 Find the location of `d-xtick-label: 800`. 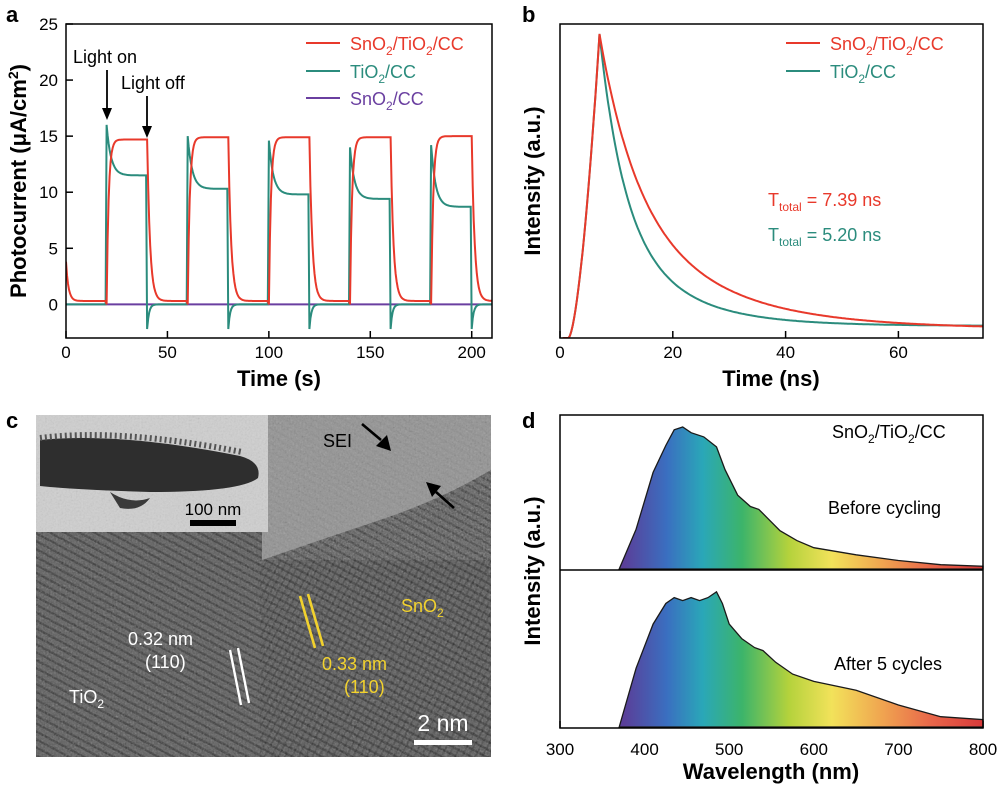

d-xtick-label: 800 is located at coordinates (983, 749).